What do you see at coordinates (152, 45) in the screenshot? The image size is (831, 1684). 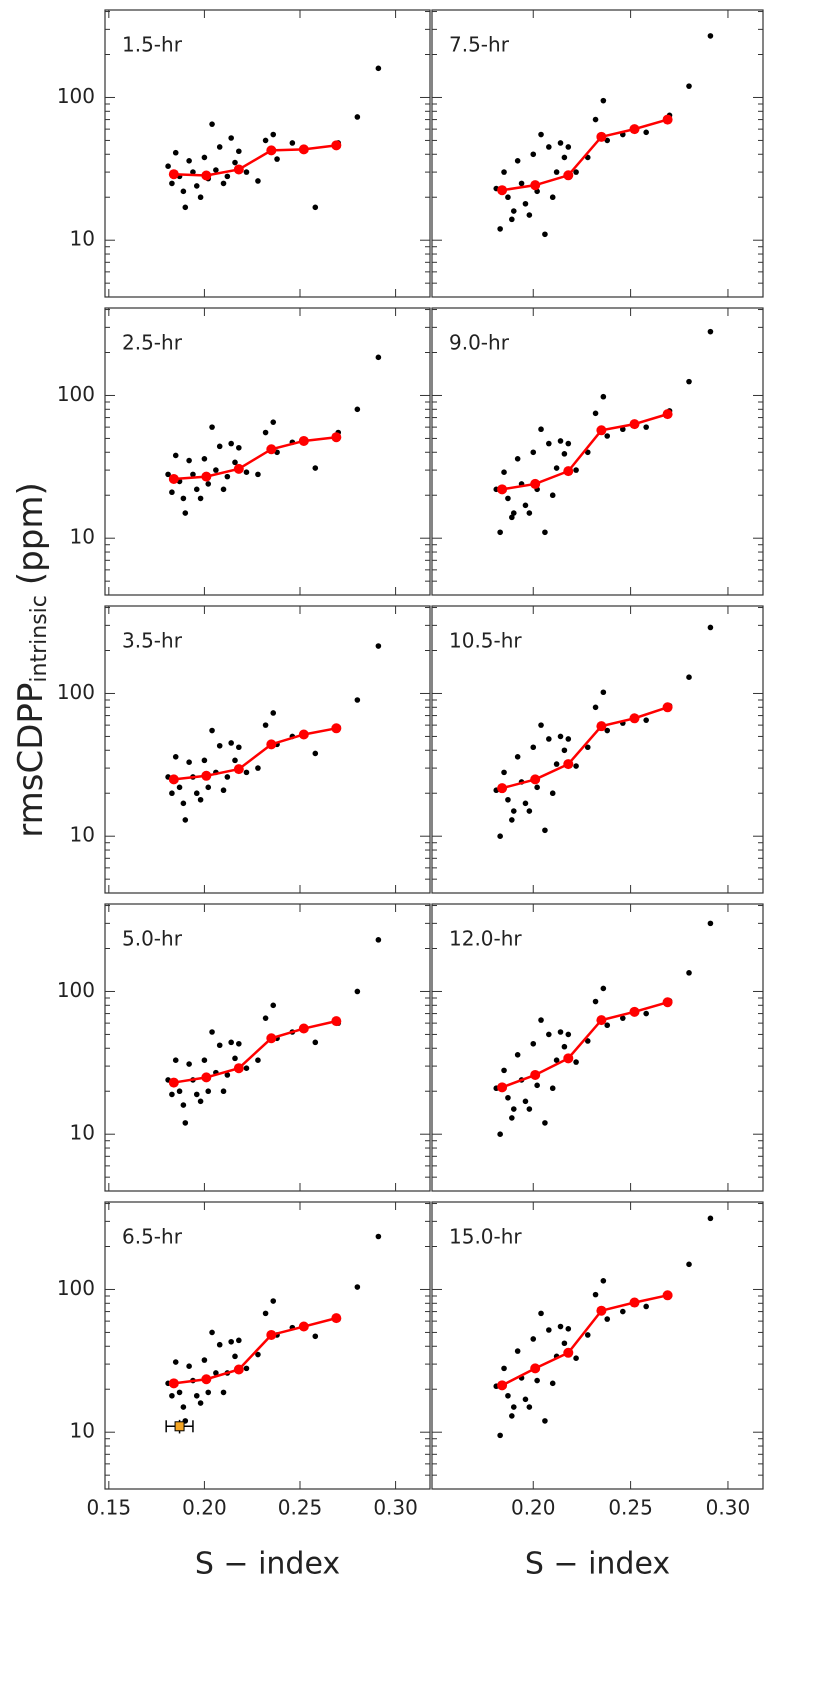 I see `panel-title: 1.5-hr` at bounding box center [152, 45].